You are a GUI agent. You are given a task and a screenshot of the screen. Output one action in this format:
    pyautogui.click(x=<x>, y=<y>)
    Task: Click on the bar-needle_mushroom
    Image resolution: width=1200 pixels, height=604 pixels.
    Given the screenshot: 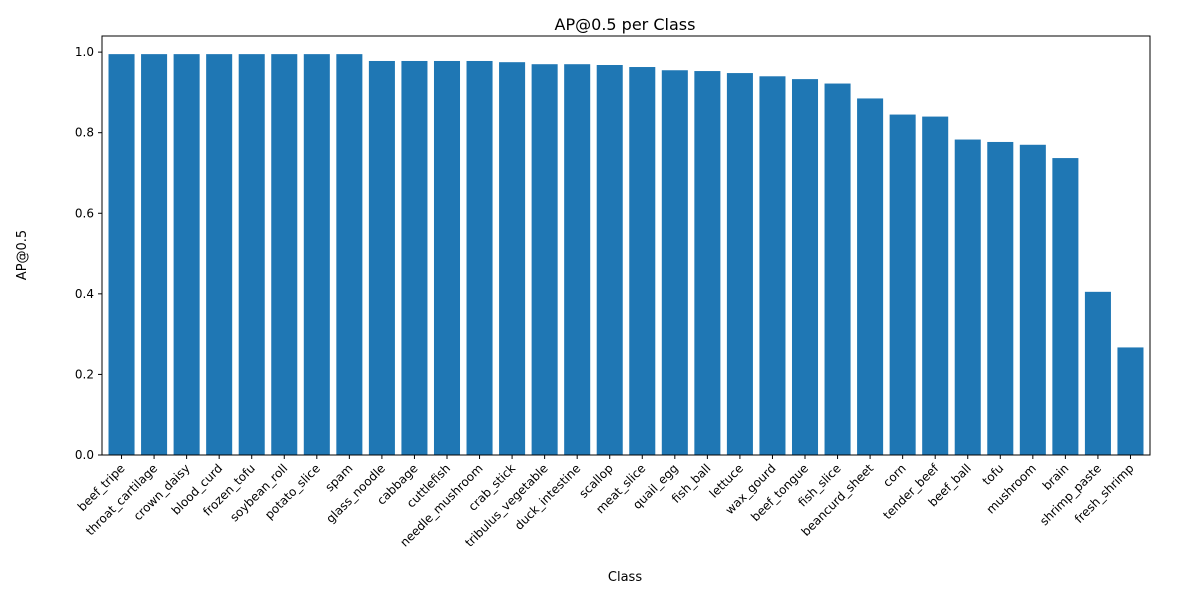 What is the action you would take?
    pyautogui.click(x=479, y=257)
    